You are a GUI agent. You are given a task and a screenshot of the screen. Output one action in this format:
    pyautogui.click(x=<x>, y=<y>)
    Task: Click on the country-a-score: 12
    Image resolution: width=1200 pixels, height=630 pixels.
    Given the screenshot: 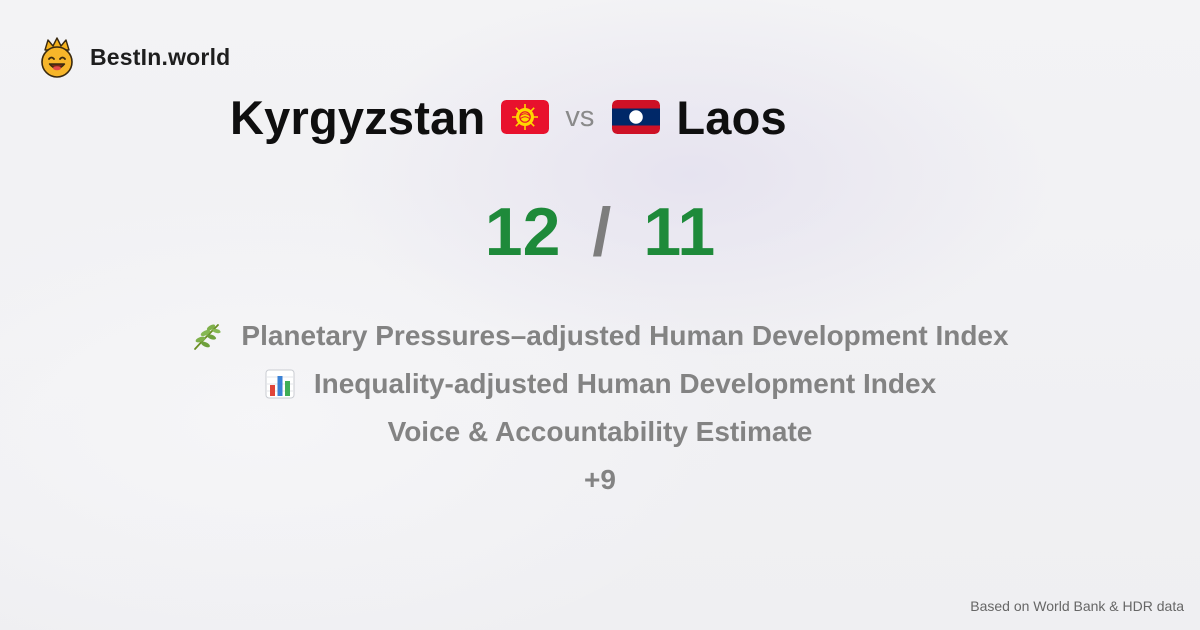 What is the action you would take?
    pyautogui.click(x=522, y=232)
    